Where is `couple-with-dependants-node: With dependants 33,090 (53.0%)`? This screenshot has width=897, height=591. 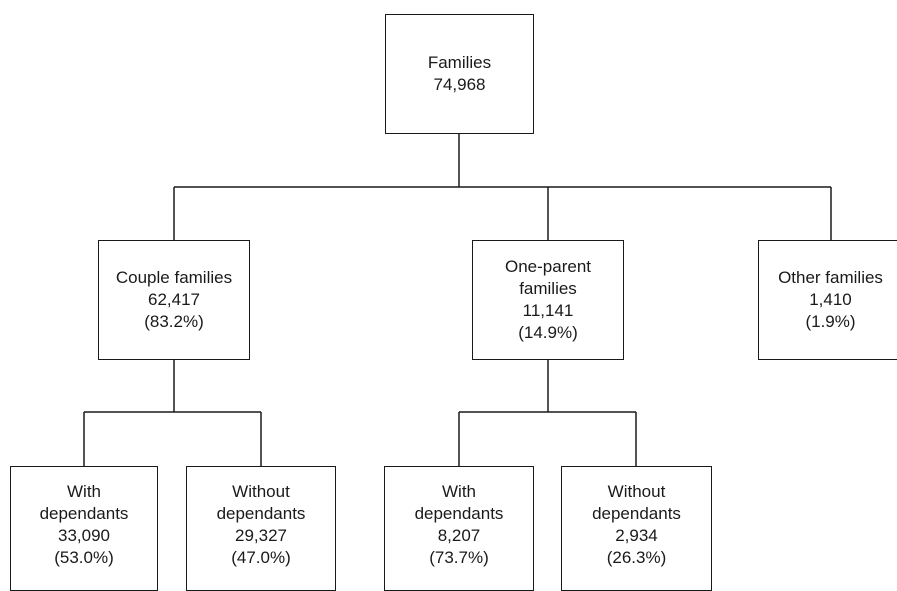
couple-with-dependants-node: With dependants 33,090 (53.0%) is located at coordinates (84, 528).